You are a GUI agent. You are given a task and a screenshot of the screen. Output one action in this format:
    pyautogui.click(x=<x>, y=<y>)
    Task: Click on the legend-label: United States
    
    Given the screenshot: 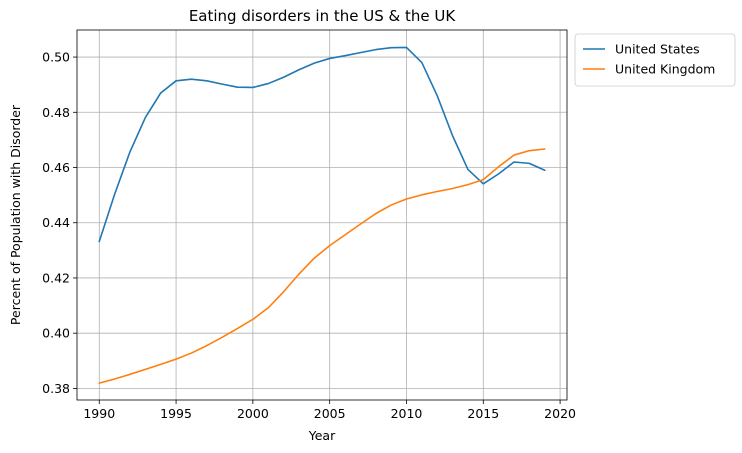 What is the action you would take?
    pyautogui.click(x=657, y=49)
    